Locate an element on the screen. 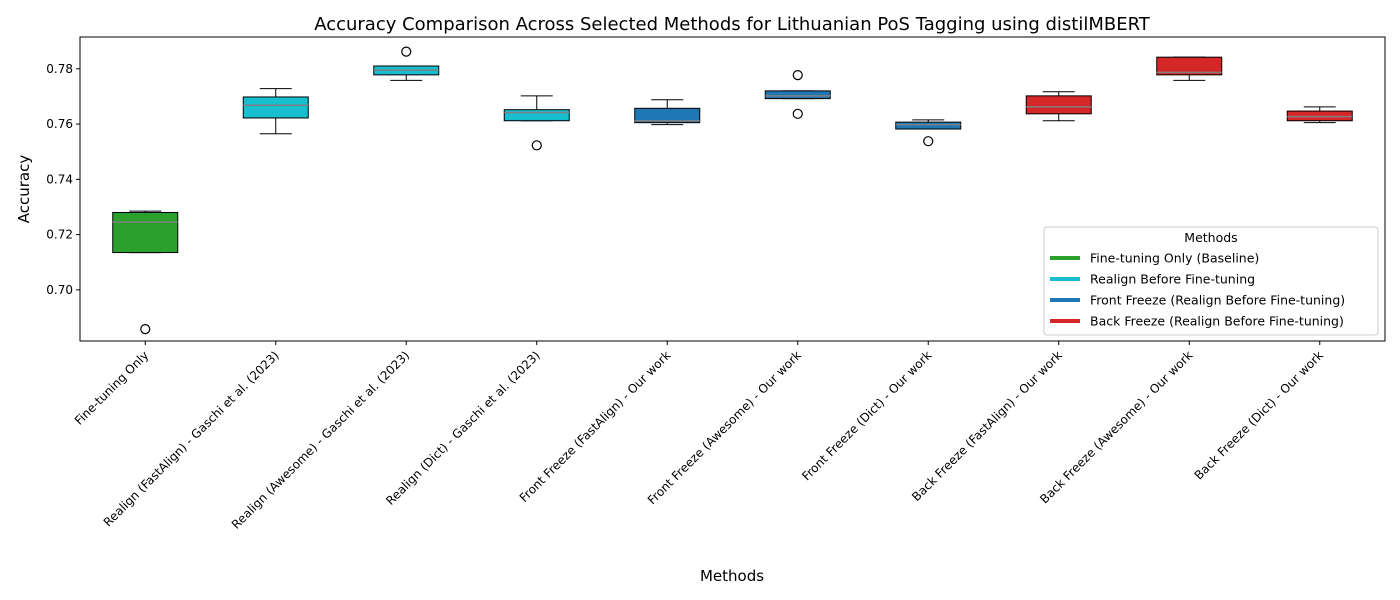 The image size is (1400, 600). y-tick-label: 0.76 is located at coordinates (59, 124).